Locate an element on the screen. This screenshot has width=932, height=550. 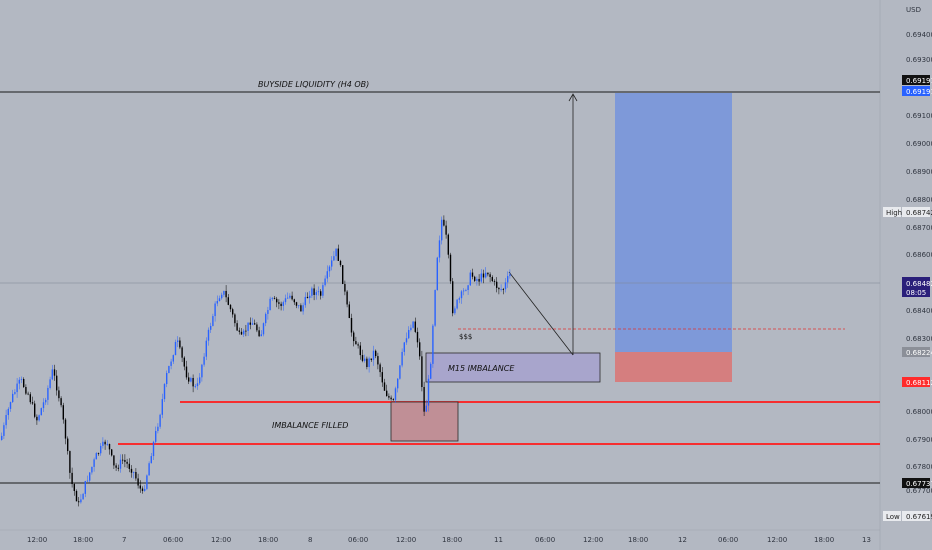
stop-zone is located at coordinates (673, 367).